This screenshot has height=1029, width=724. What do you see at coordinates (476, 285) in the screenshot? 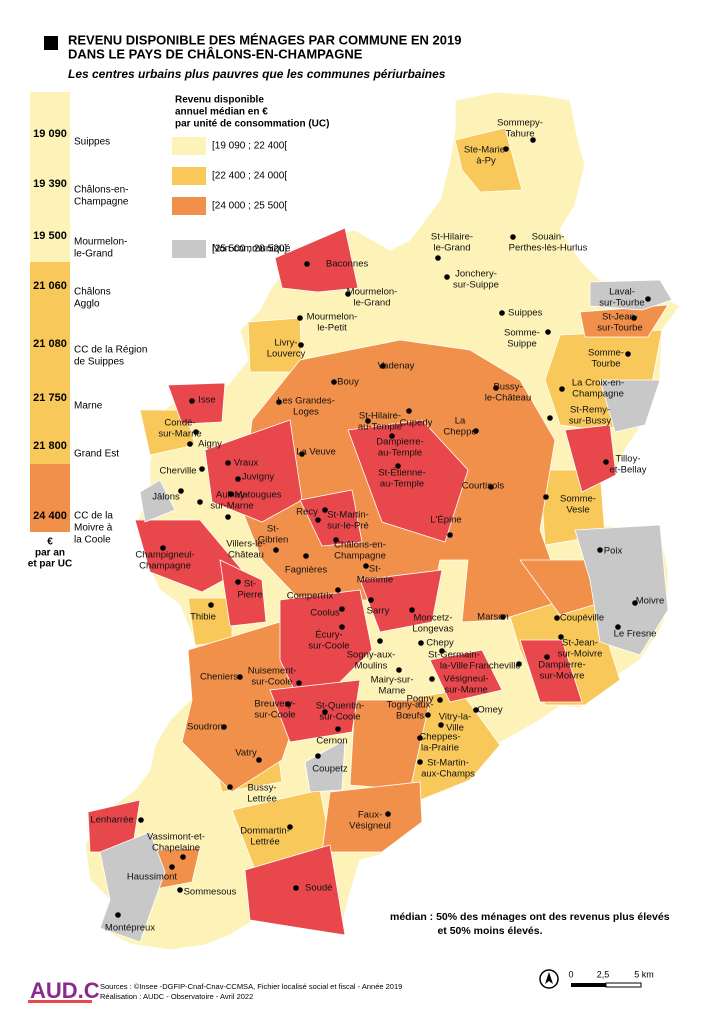
I see `commune-label: sur-Suippe` at bounding box center [476, 285].